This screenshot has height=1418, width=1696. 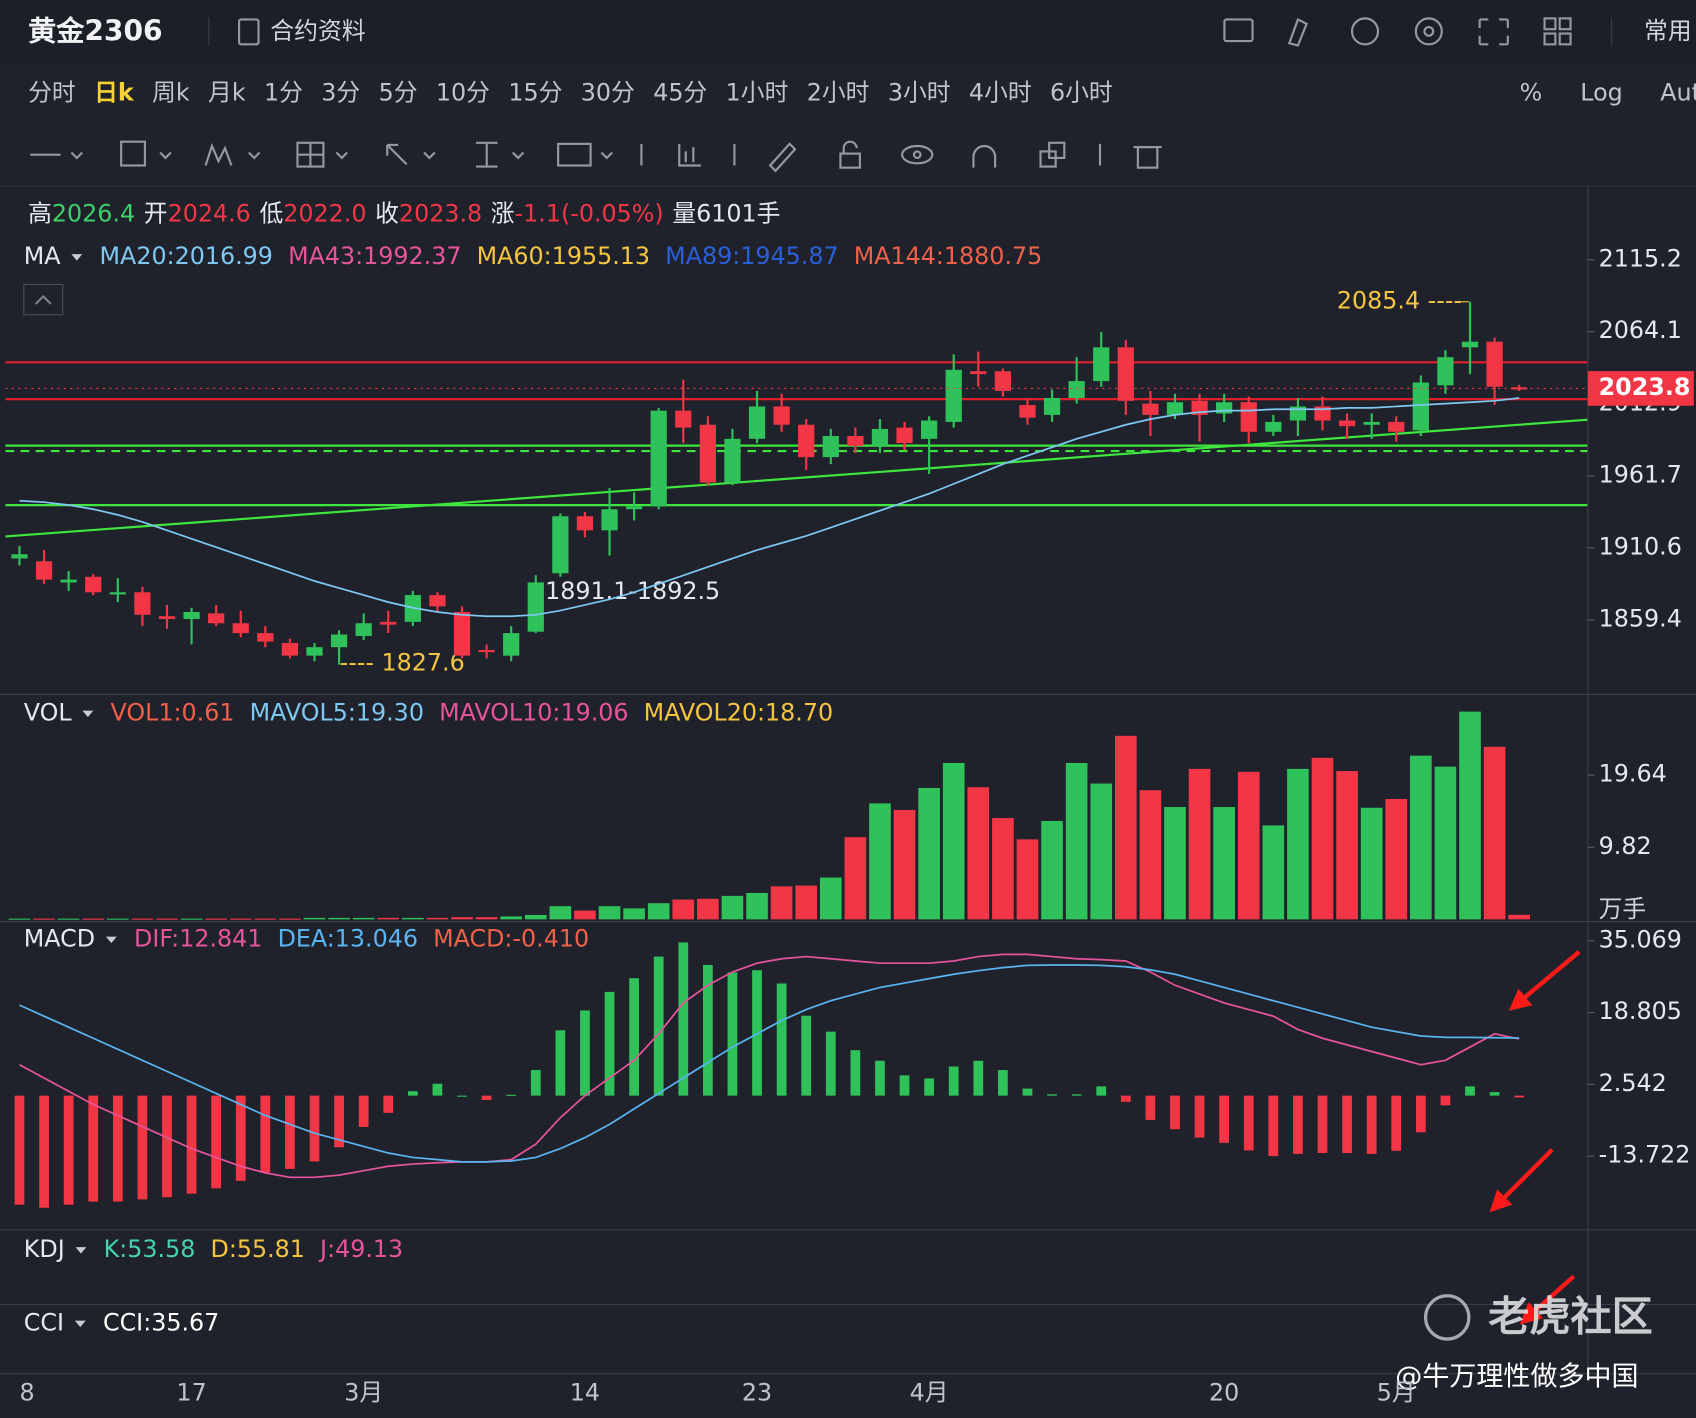 What do you see at coordinates (1640, 618) in the screenshot?
I see `y-tick-label: 1859.4` at bounding box center [1640, 618].